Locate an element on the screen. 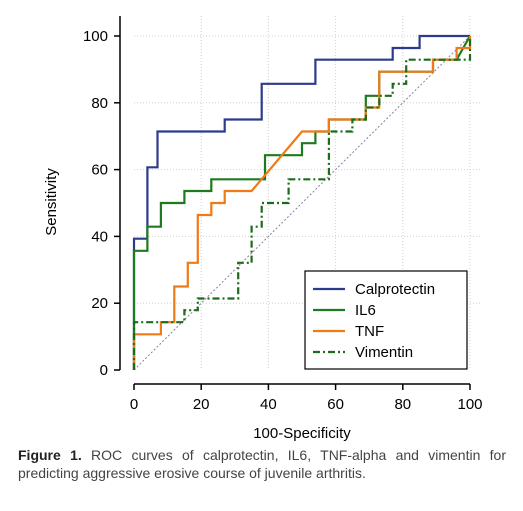  legend-label-vimentin: Vimentin is located at coordinates (384, 352).